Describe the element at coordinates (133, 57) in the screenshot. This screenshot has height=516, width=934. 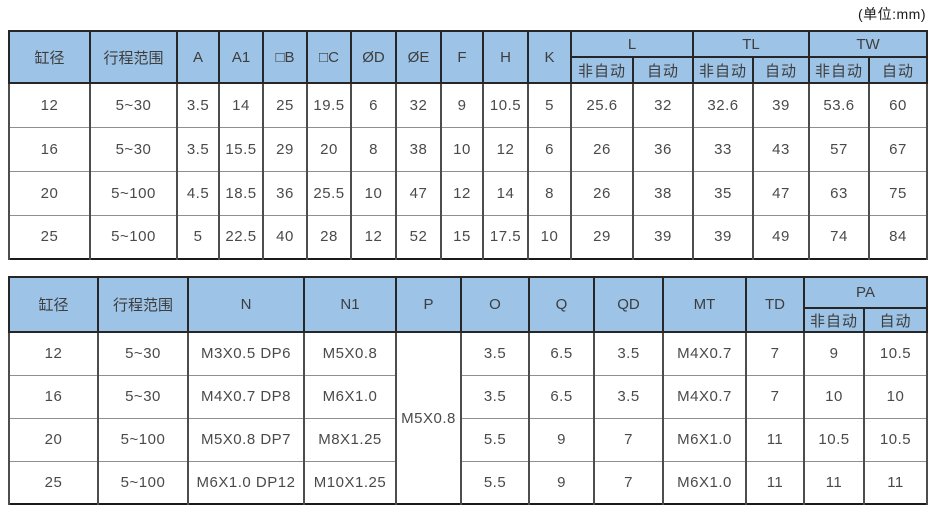
I see `column-header: 行程范围` at that location.